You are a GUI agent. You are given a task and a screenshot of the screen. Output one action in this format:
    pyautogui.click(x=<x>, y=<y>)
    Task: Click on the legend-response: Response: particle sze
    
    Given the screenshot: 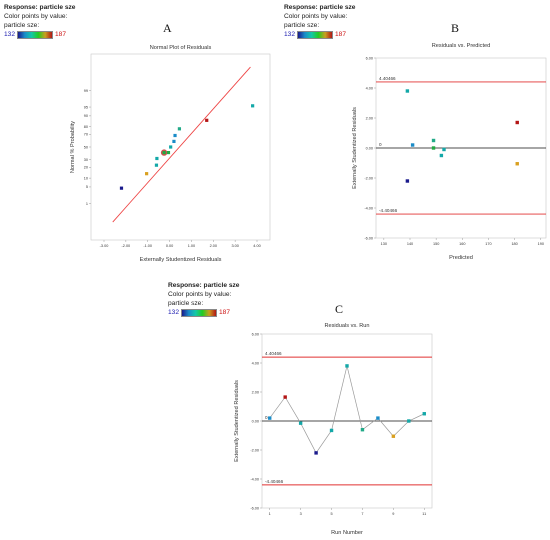 What is the action you would take?
    pyautogui.click(x=204, y=285)
    